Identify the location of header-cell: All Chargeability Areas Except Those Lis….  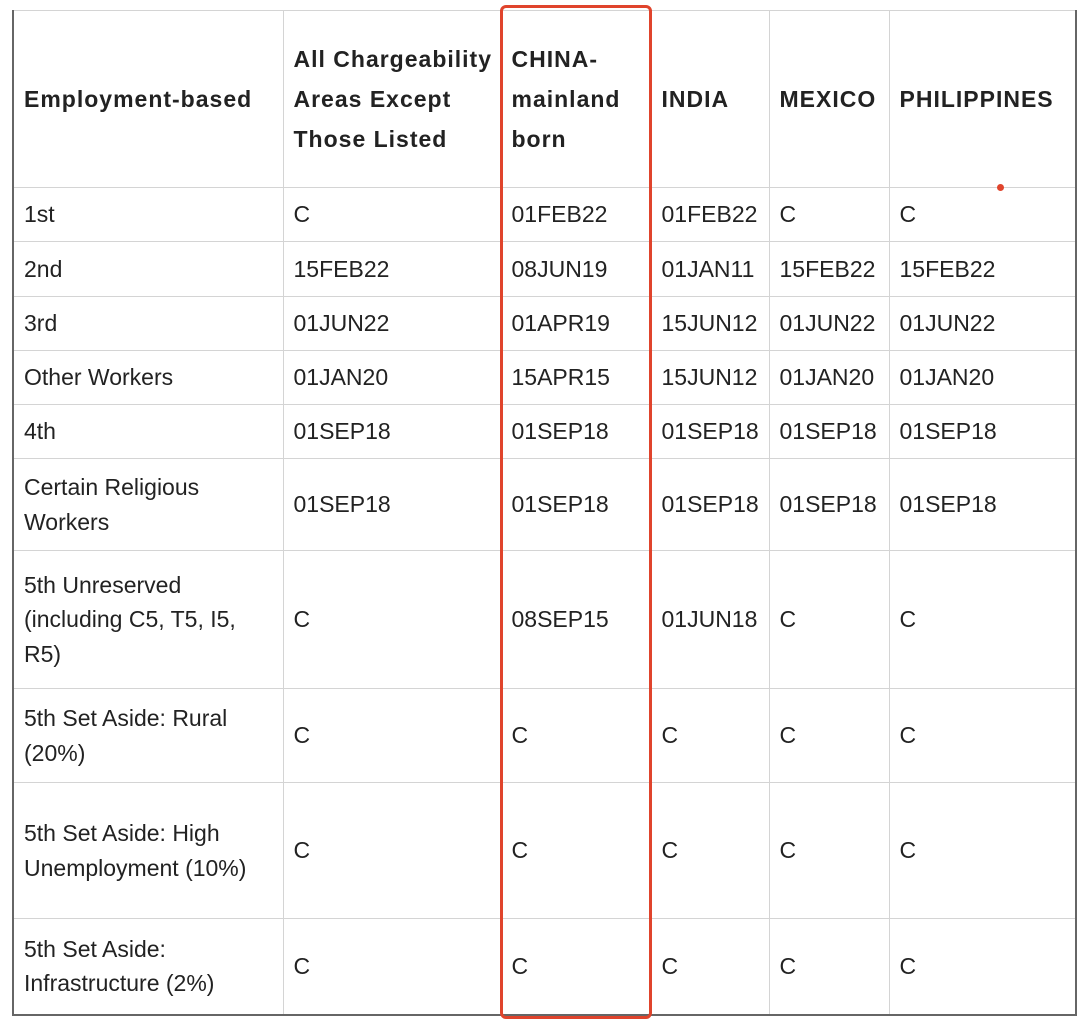
(392, 99).